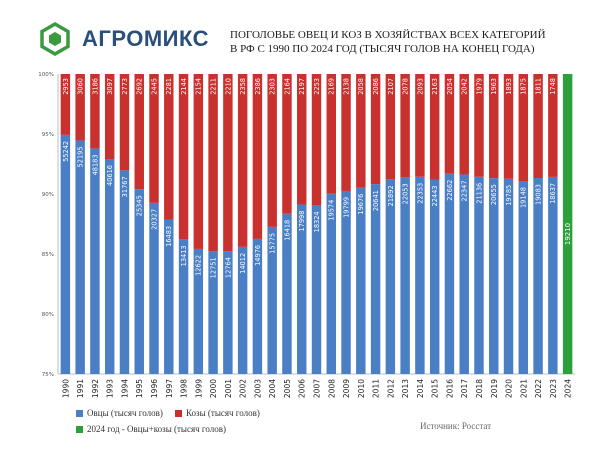  I want to click on x-tick-label: 2014, so click(420, 388).